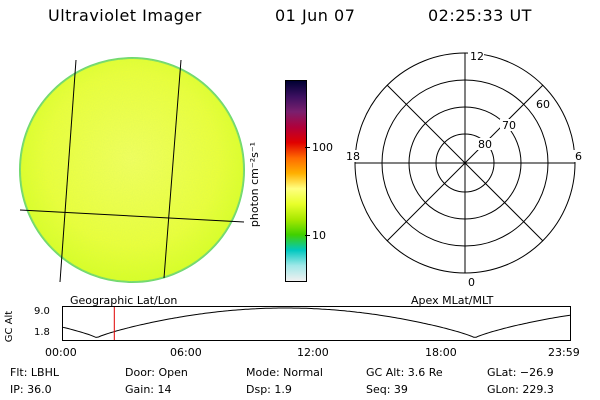  Describe the element at coordinates (42, 332) in the screenshot. I see `altitude-min-label: 1.8` at that location.